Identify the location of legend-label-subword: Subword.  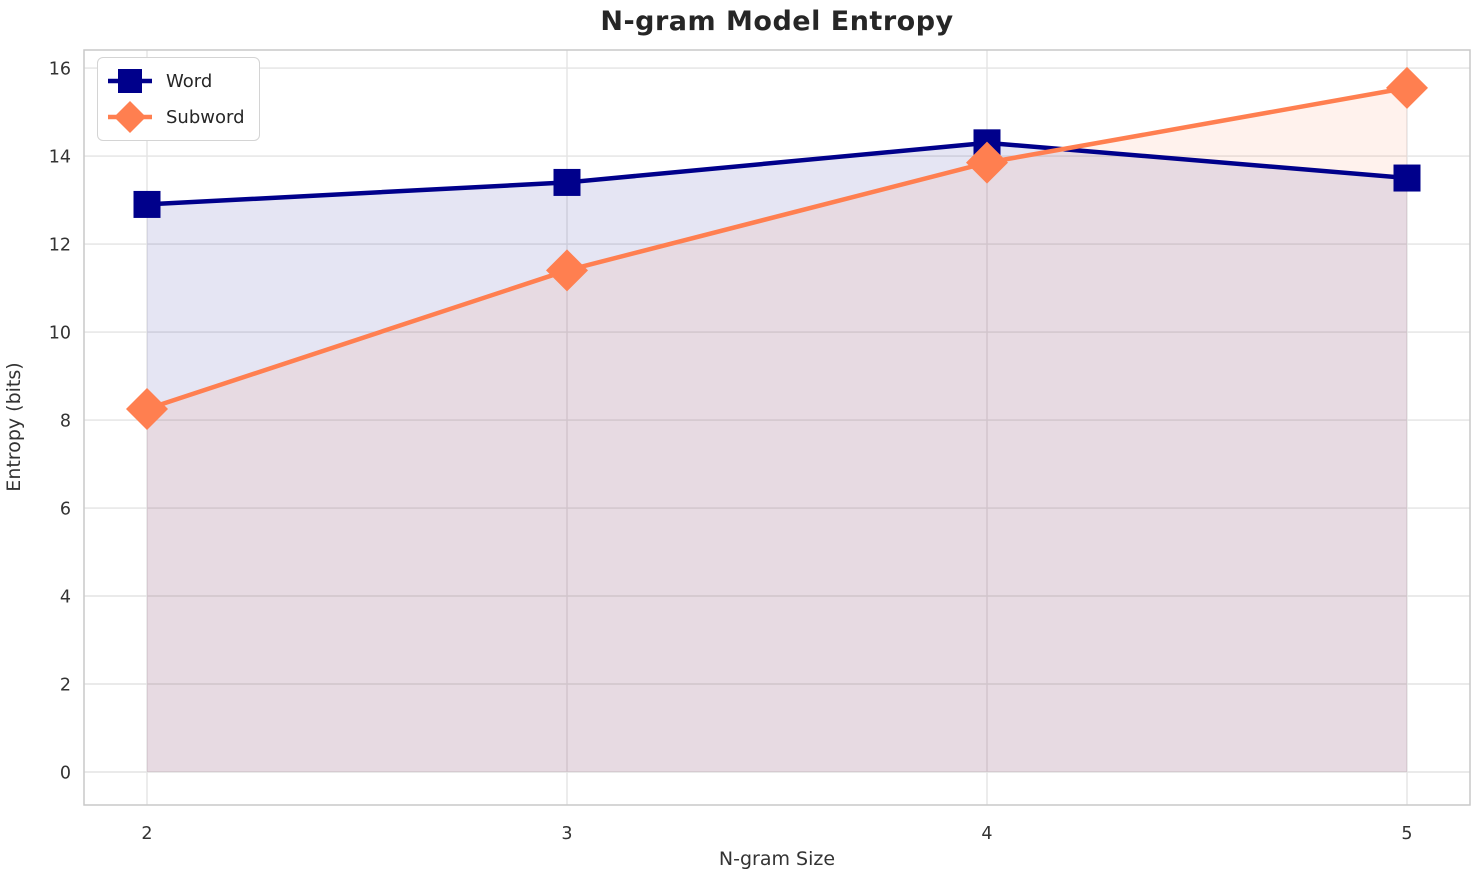
(205, 117).